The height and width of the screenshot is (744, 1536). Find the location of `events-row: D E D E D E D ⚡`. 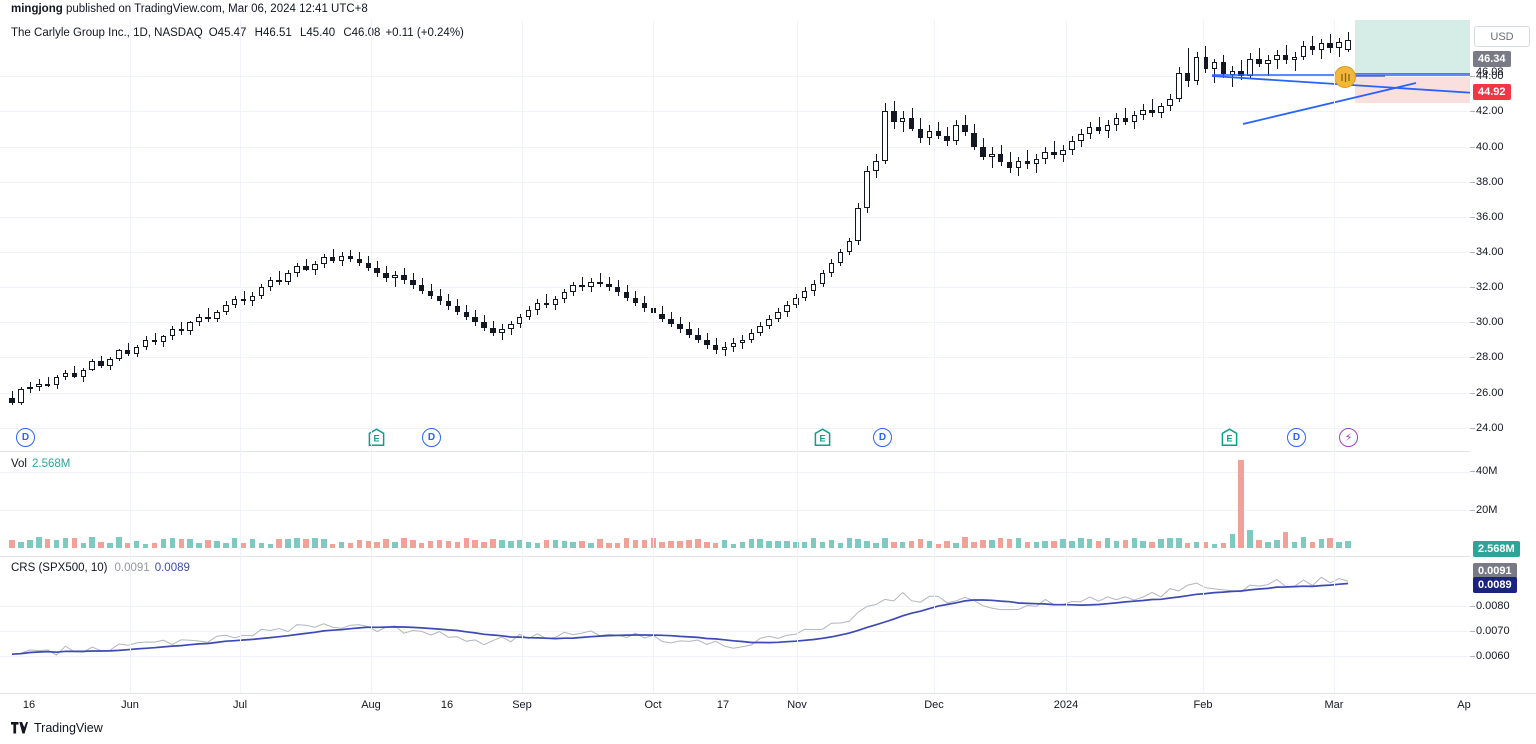

events-row: D E D E D E D ⚡ is located at coordinates (735, 438).